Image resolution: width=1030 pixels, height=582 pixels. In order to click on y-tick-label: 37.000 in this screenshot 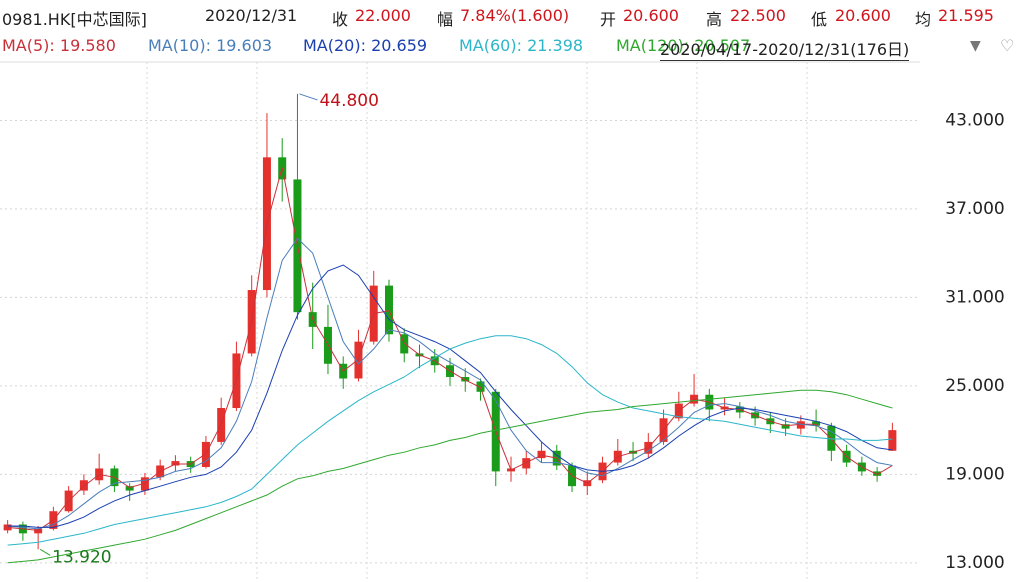, I will do `click(974, 209)`.